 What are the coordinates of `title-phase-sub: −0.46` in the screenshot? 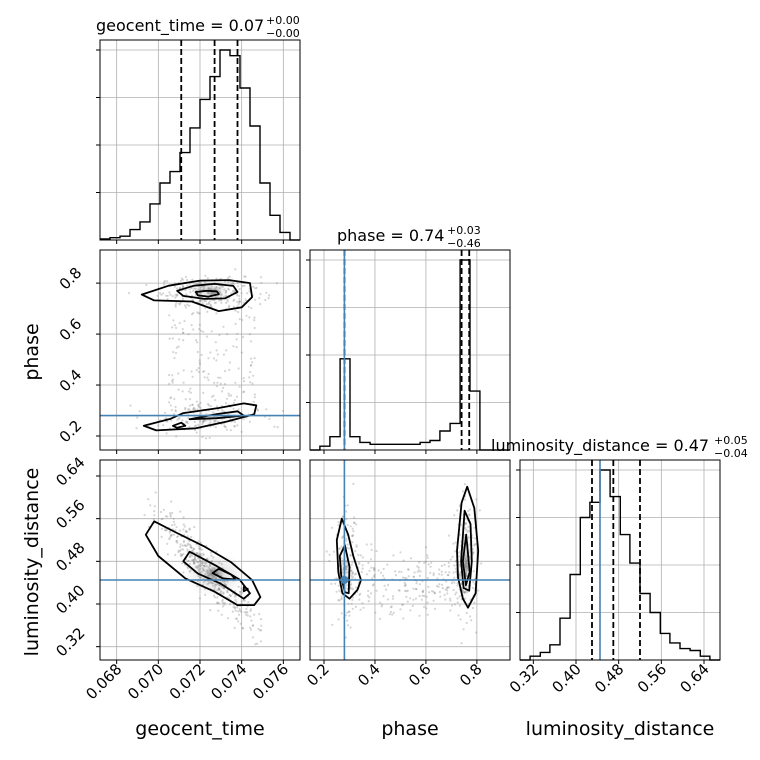 It's located at (464, 243).